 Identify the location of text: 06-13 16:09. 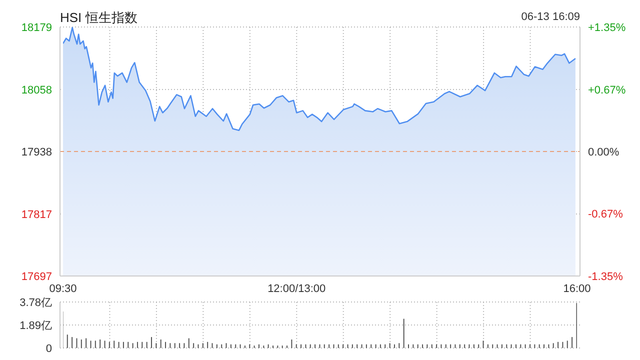
(550, 17).